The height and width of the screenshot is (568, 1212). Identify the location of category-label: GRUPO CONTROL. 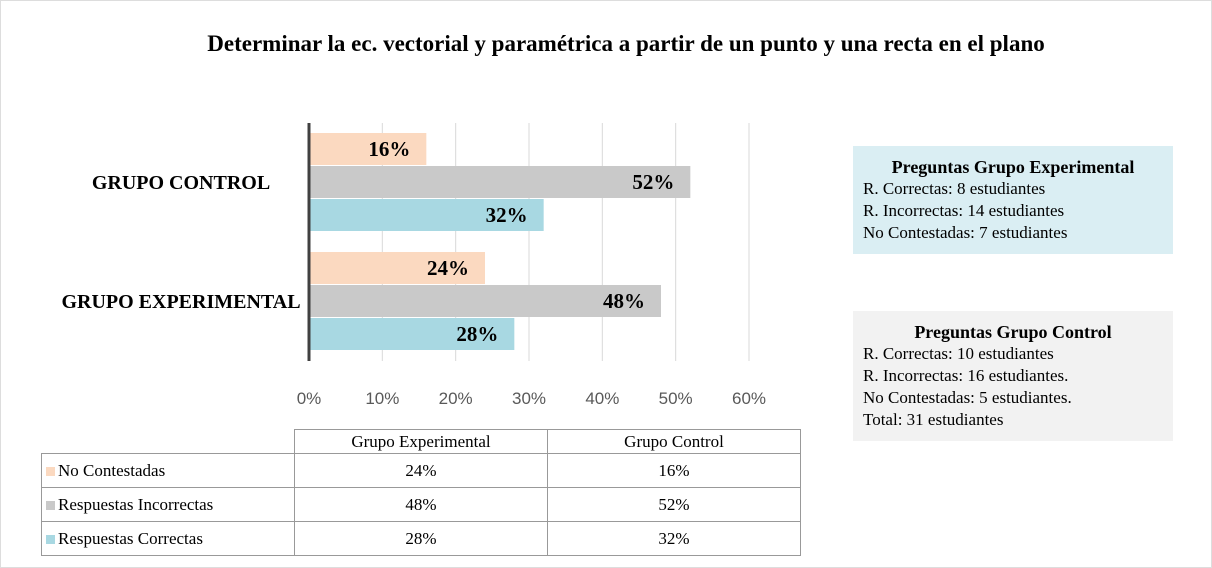
(181, 182).